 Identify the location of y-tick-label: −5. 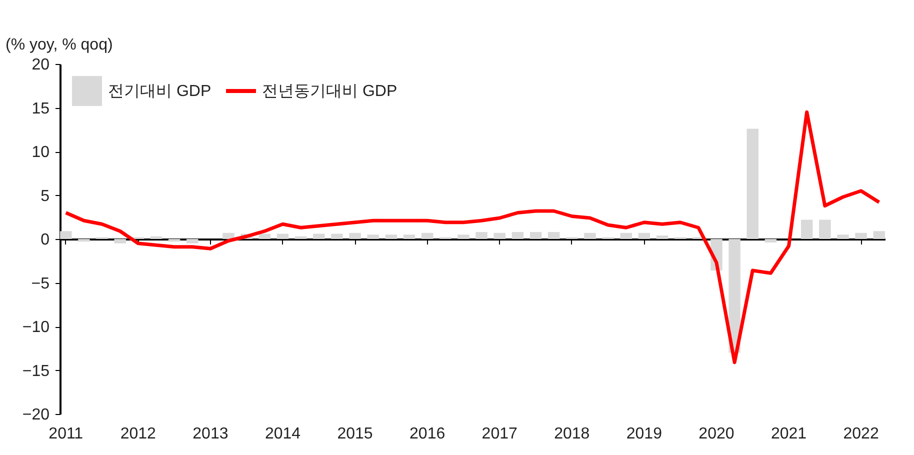
(40, 283).